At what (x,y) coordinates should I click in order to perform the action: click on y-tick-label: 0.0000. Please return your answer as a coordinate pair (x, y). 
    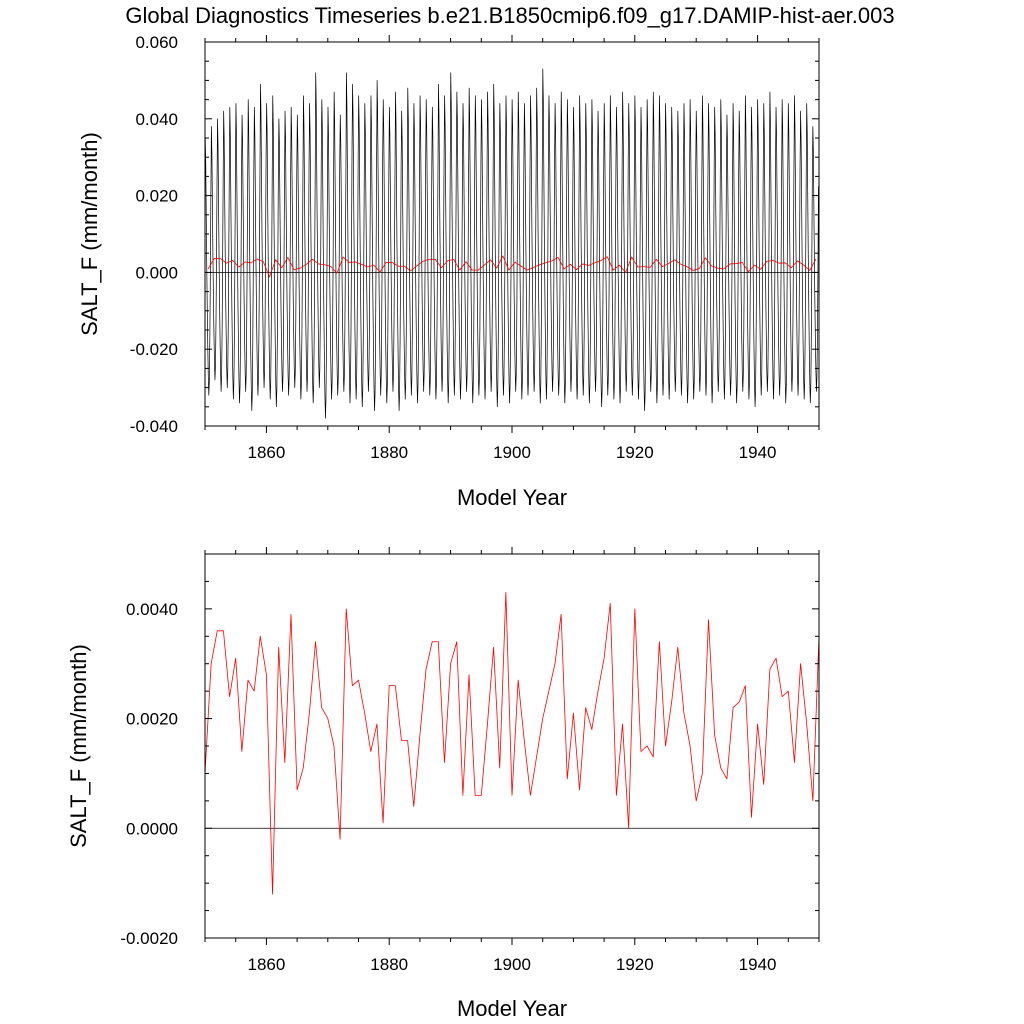
    Looking at the image, I should click on (152, 828).